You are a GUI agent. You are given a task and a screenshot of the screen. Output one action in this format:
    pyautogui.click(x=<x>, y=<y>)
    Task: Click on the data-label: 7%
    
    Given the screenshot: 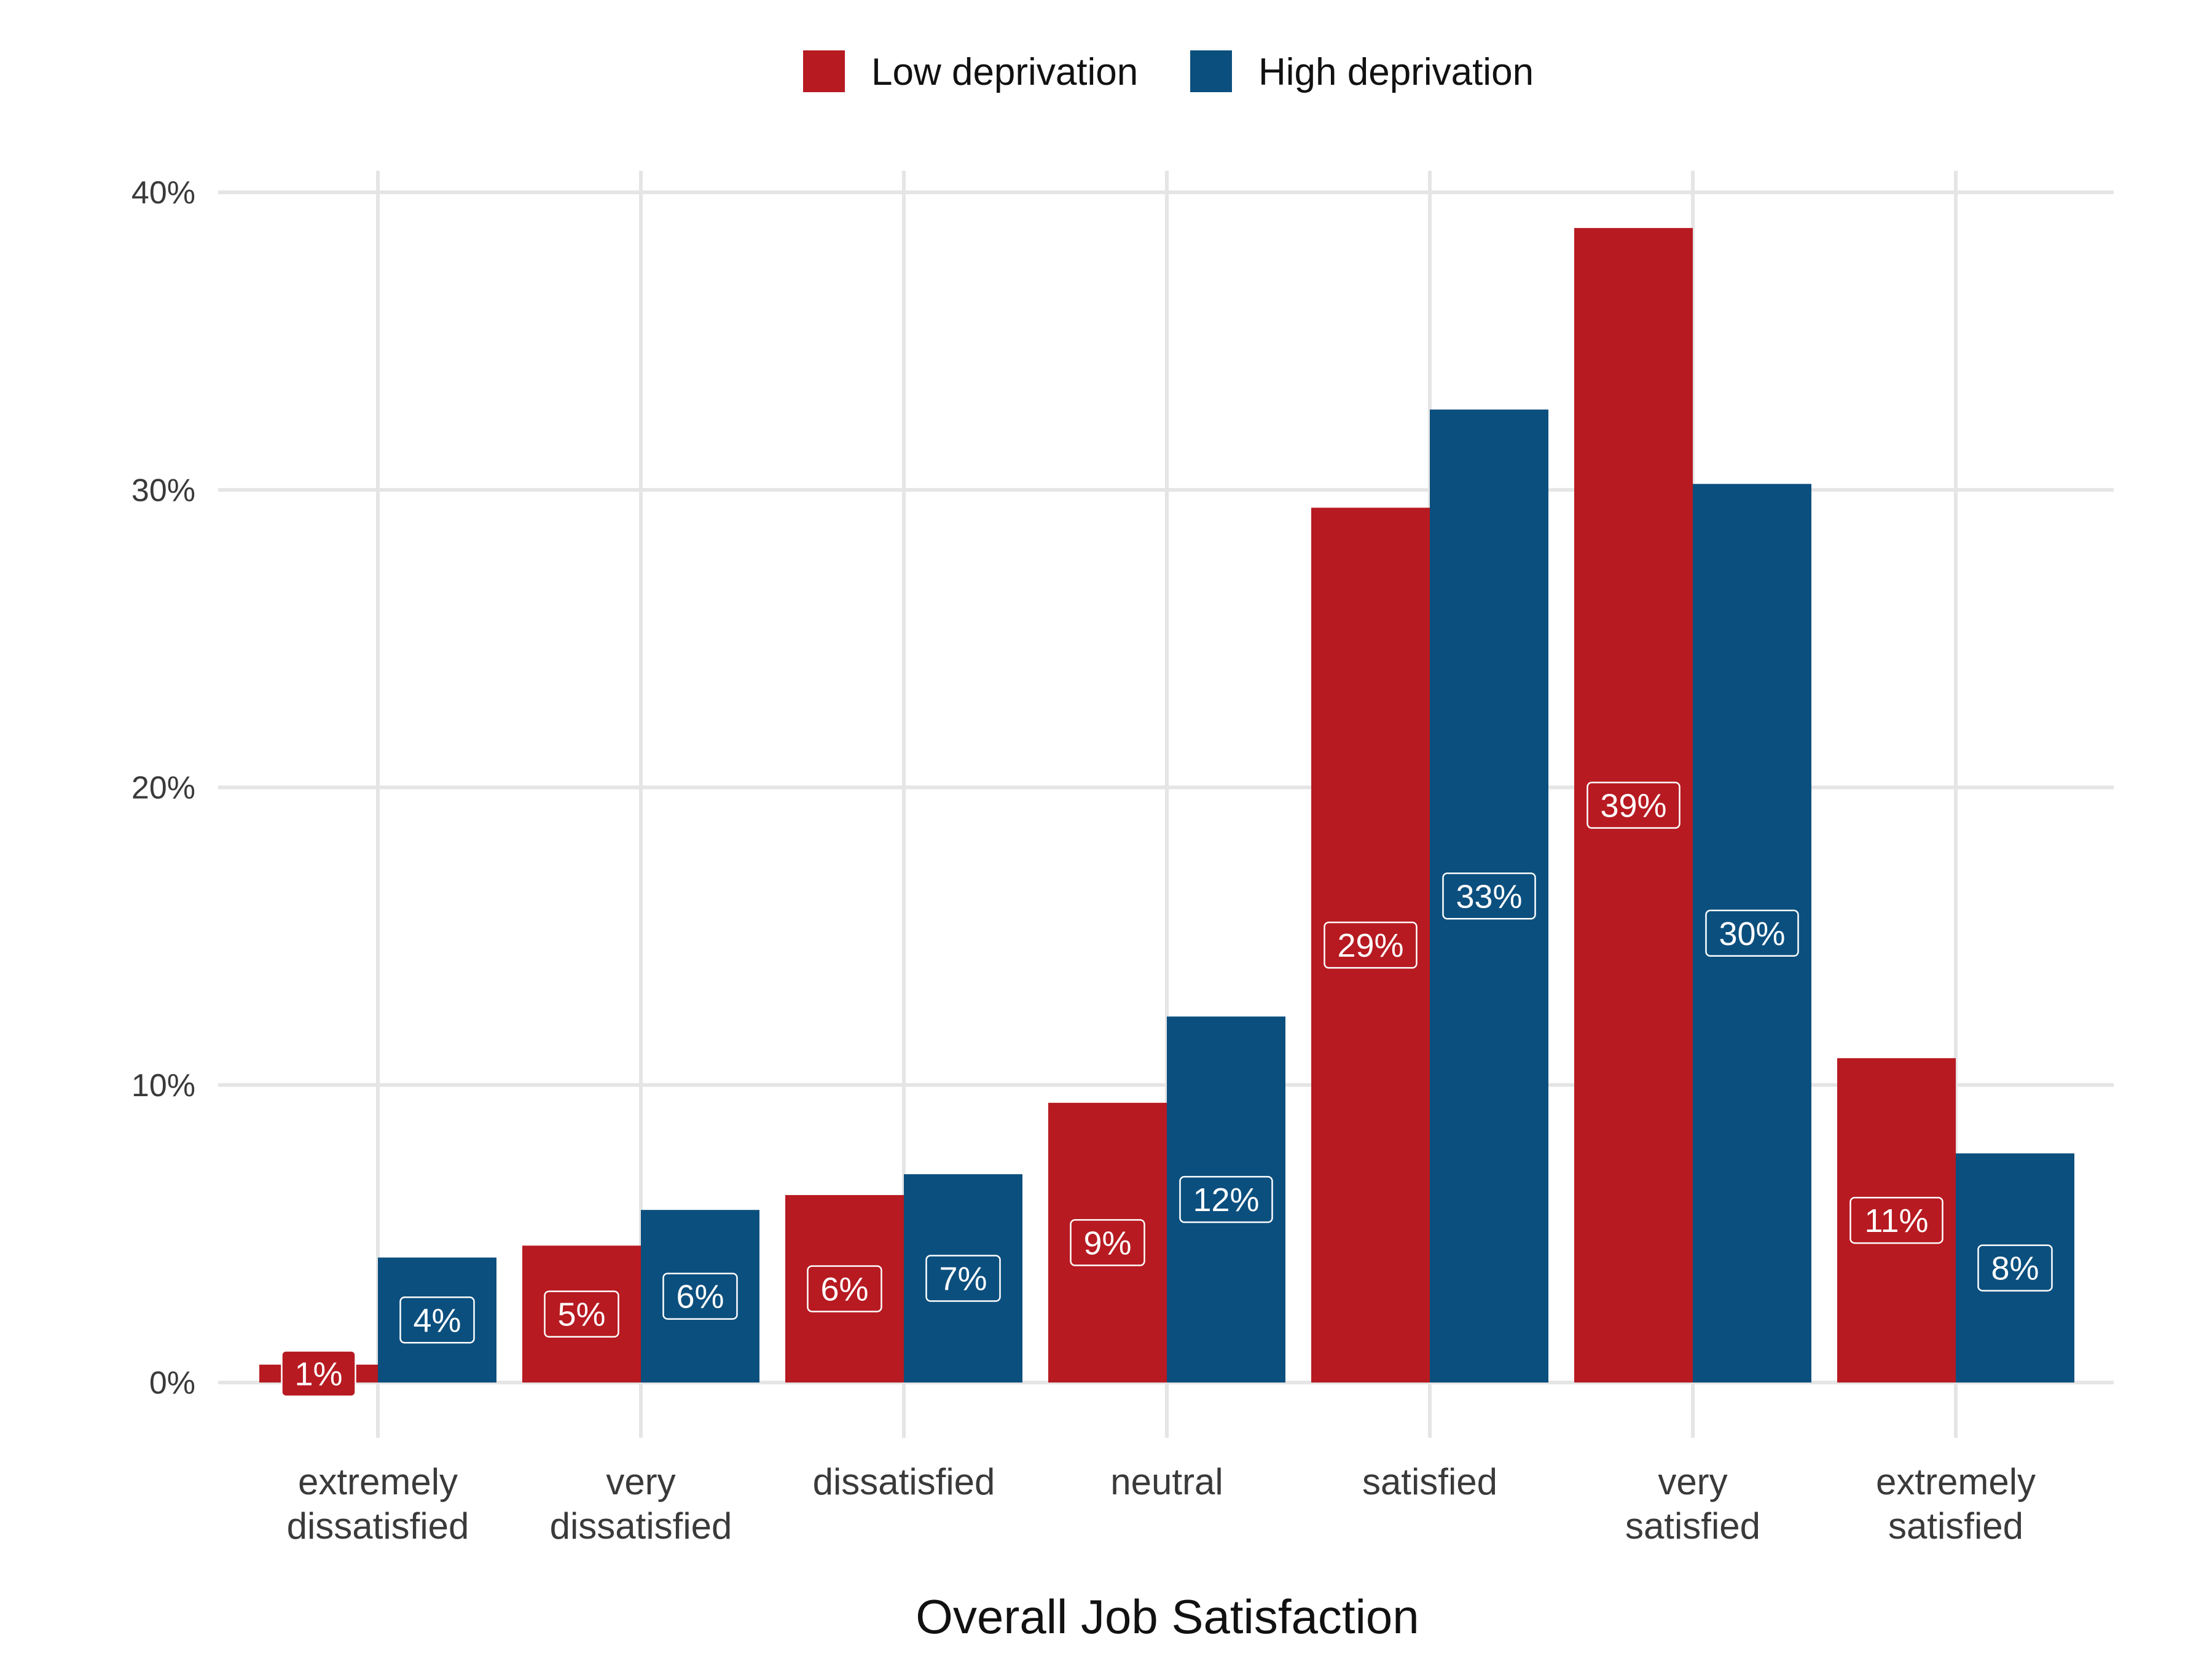 What is the action you would take?
    pyautogui.click(x=963, y=1278)
    